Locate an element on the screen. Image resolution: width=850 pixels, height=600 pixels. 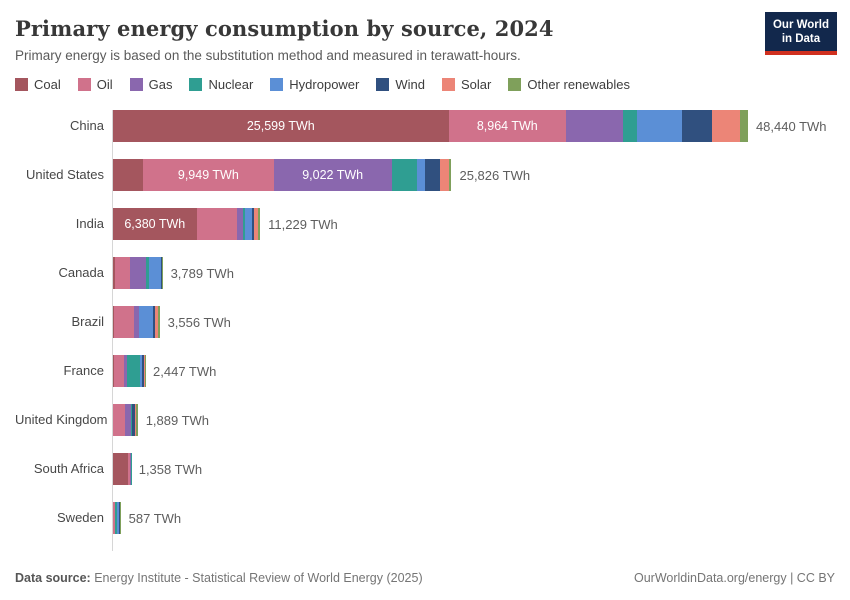
bar-segment-oil: 9,949 TWh is located at coordinates (208, 175).